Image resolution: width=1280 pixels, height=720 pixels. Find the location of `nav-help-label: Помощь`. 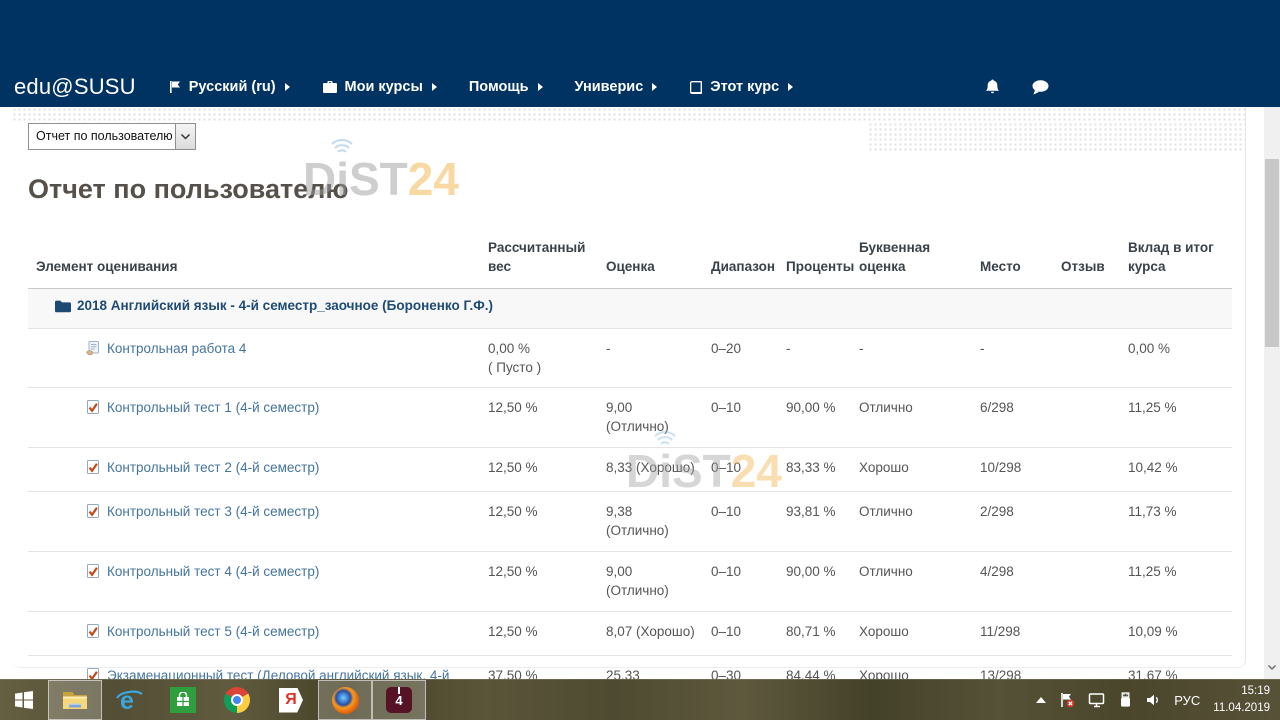

nav-help-label: Помощь is located at coordinates (498, 87).